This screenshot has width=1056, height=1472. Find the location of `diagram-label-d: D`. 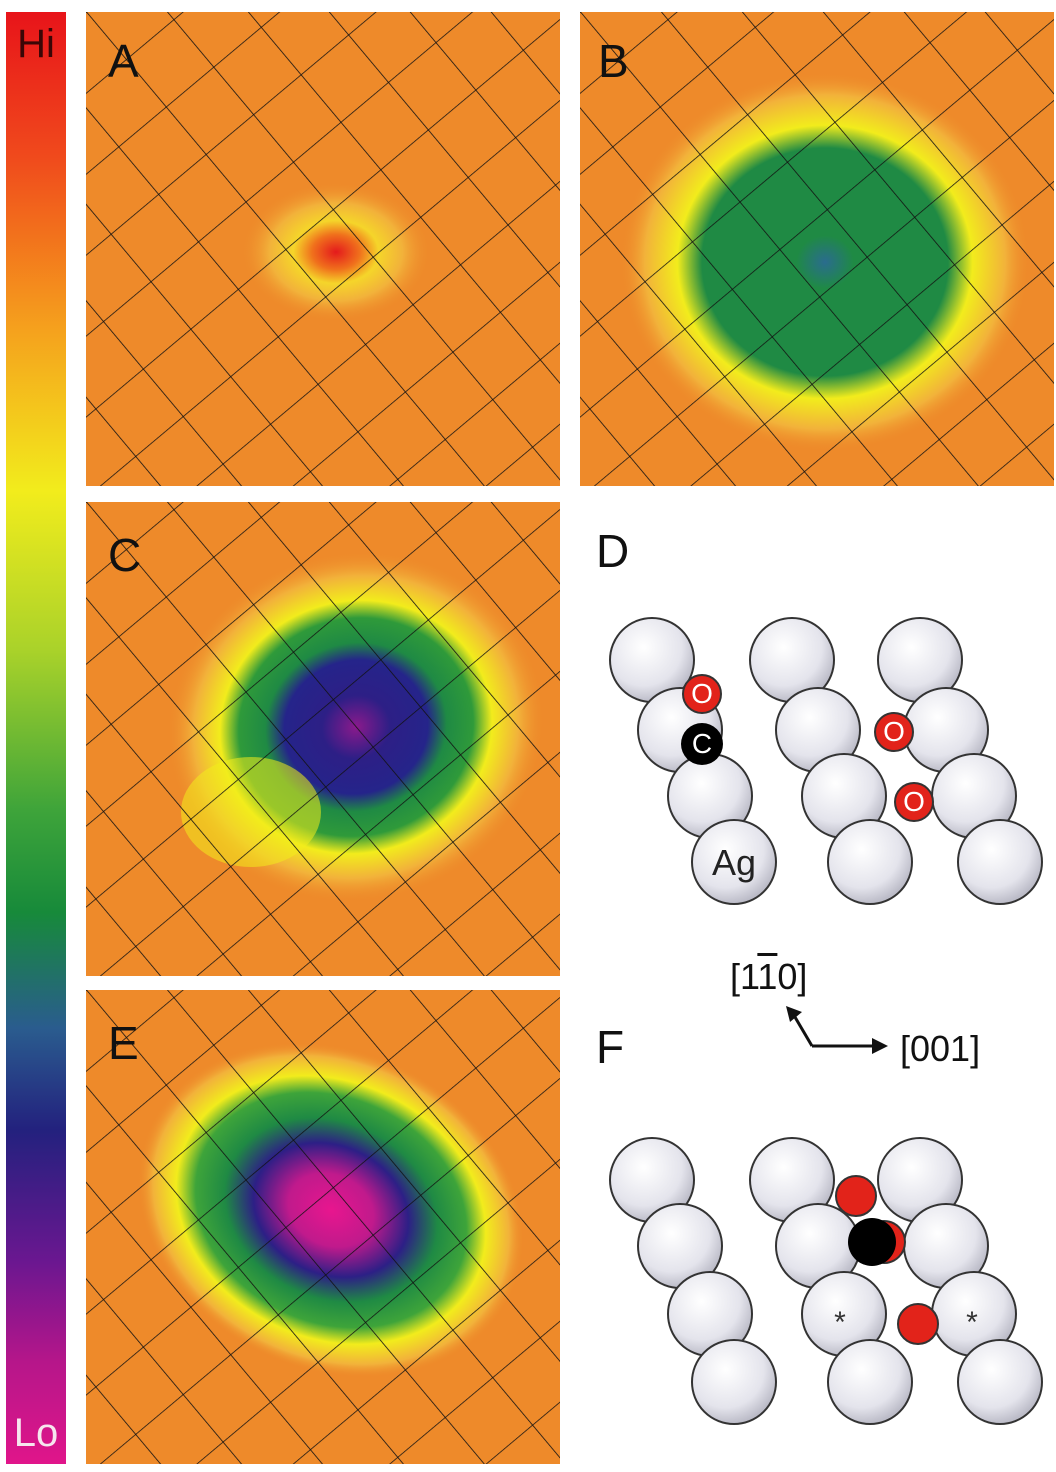

diagram-label-d: D is located at coordinates (613, 551).